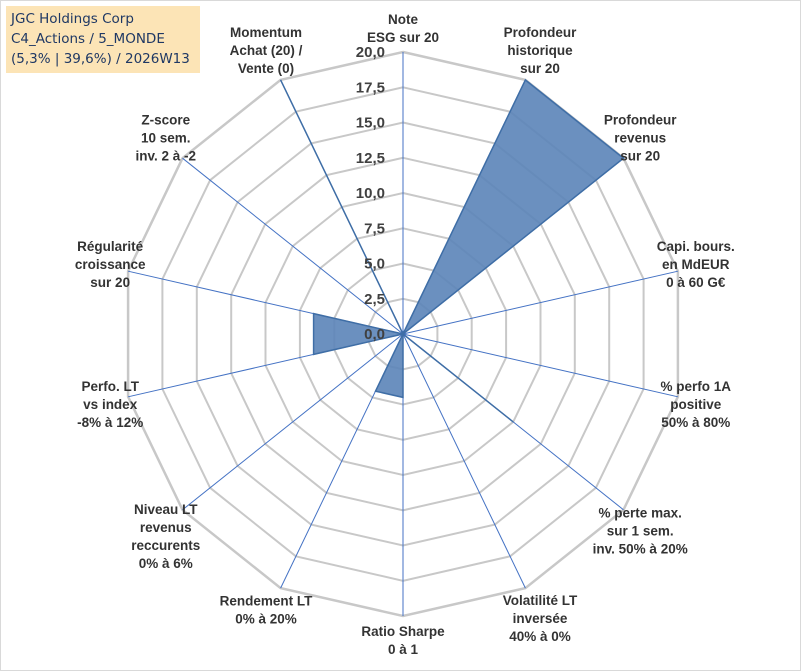 This screenshot has height=671, width=801. What do you see at coordinates (695, 422) in the screenshot?
I see `axis-label-line: 50% à 80%` at bounding box center [695, 422].